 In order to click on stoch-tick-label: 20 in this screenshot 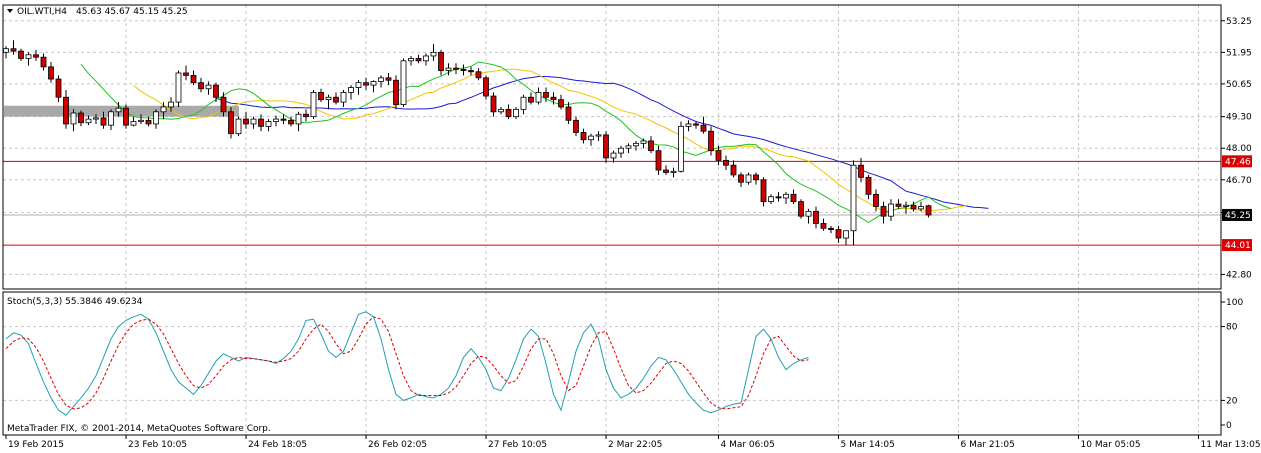, I will do `click(1232, 401)`.